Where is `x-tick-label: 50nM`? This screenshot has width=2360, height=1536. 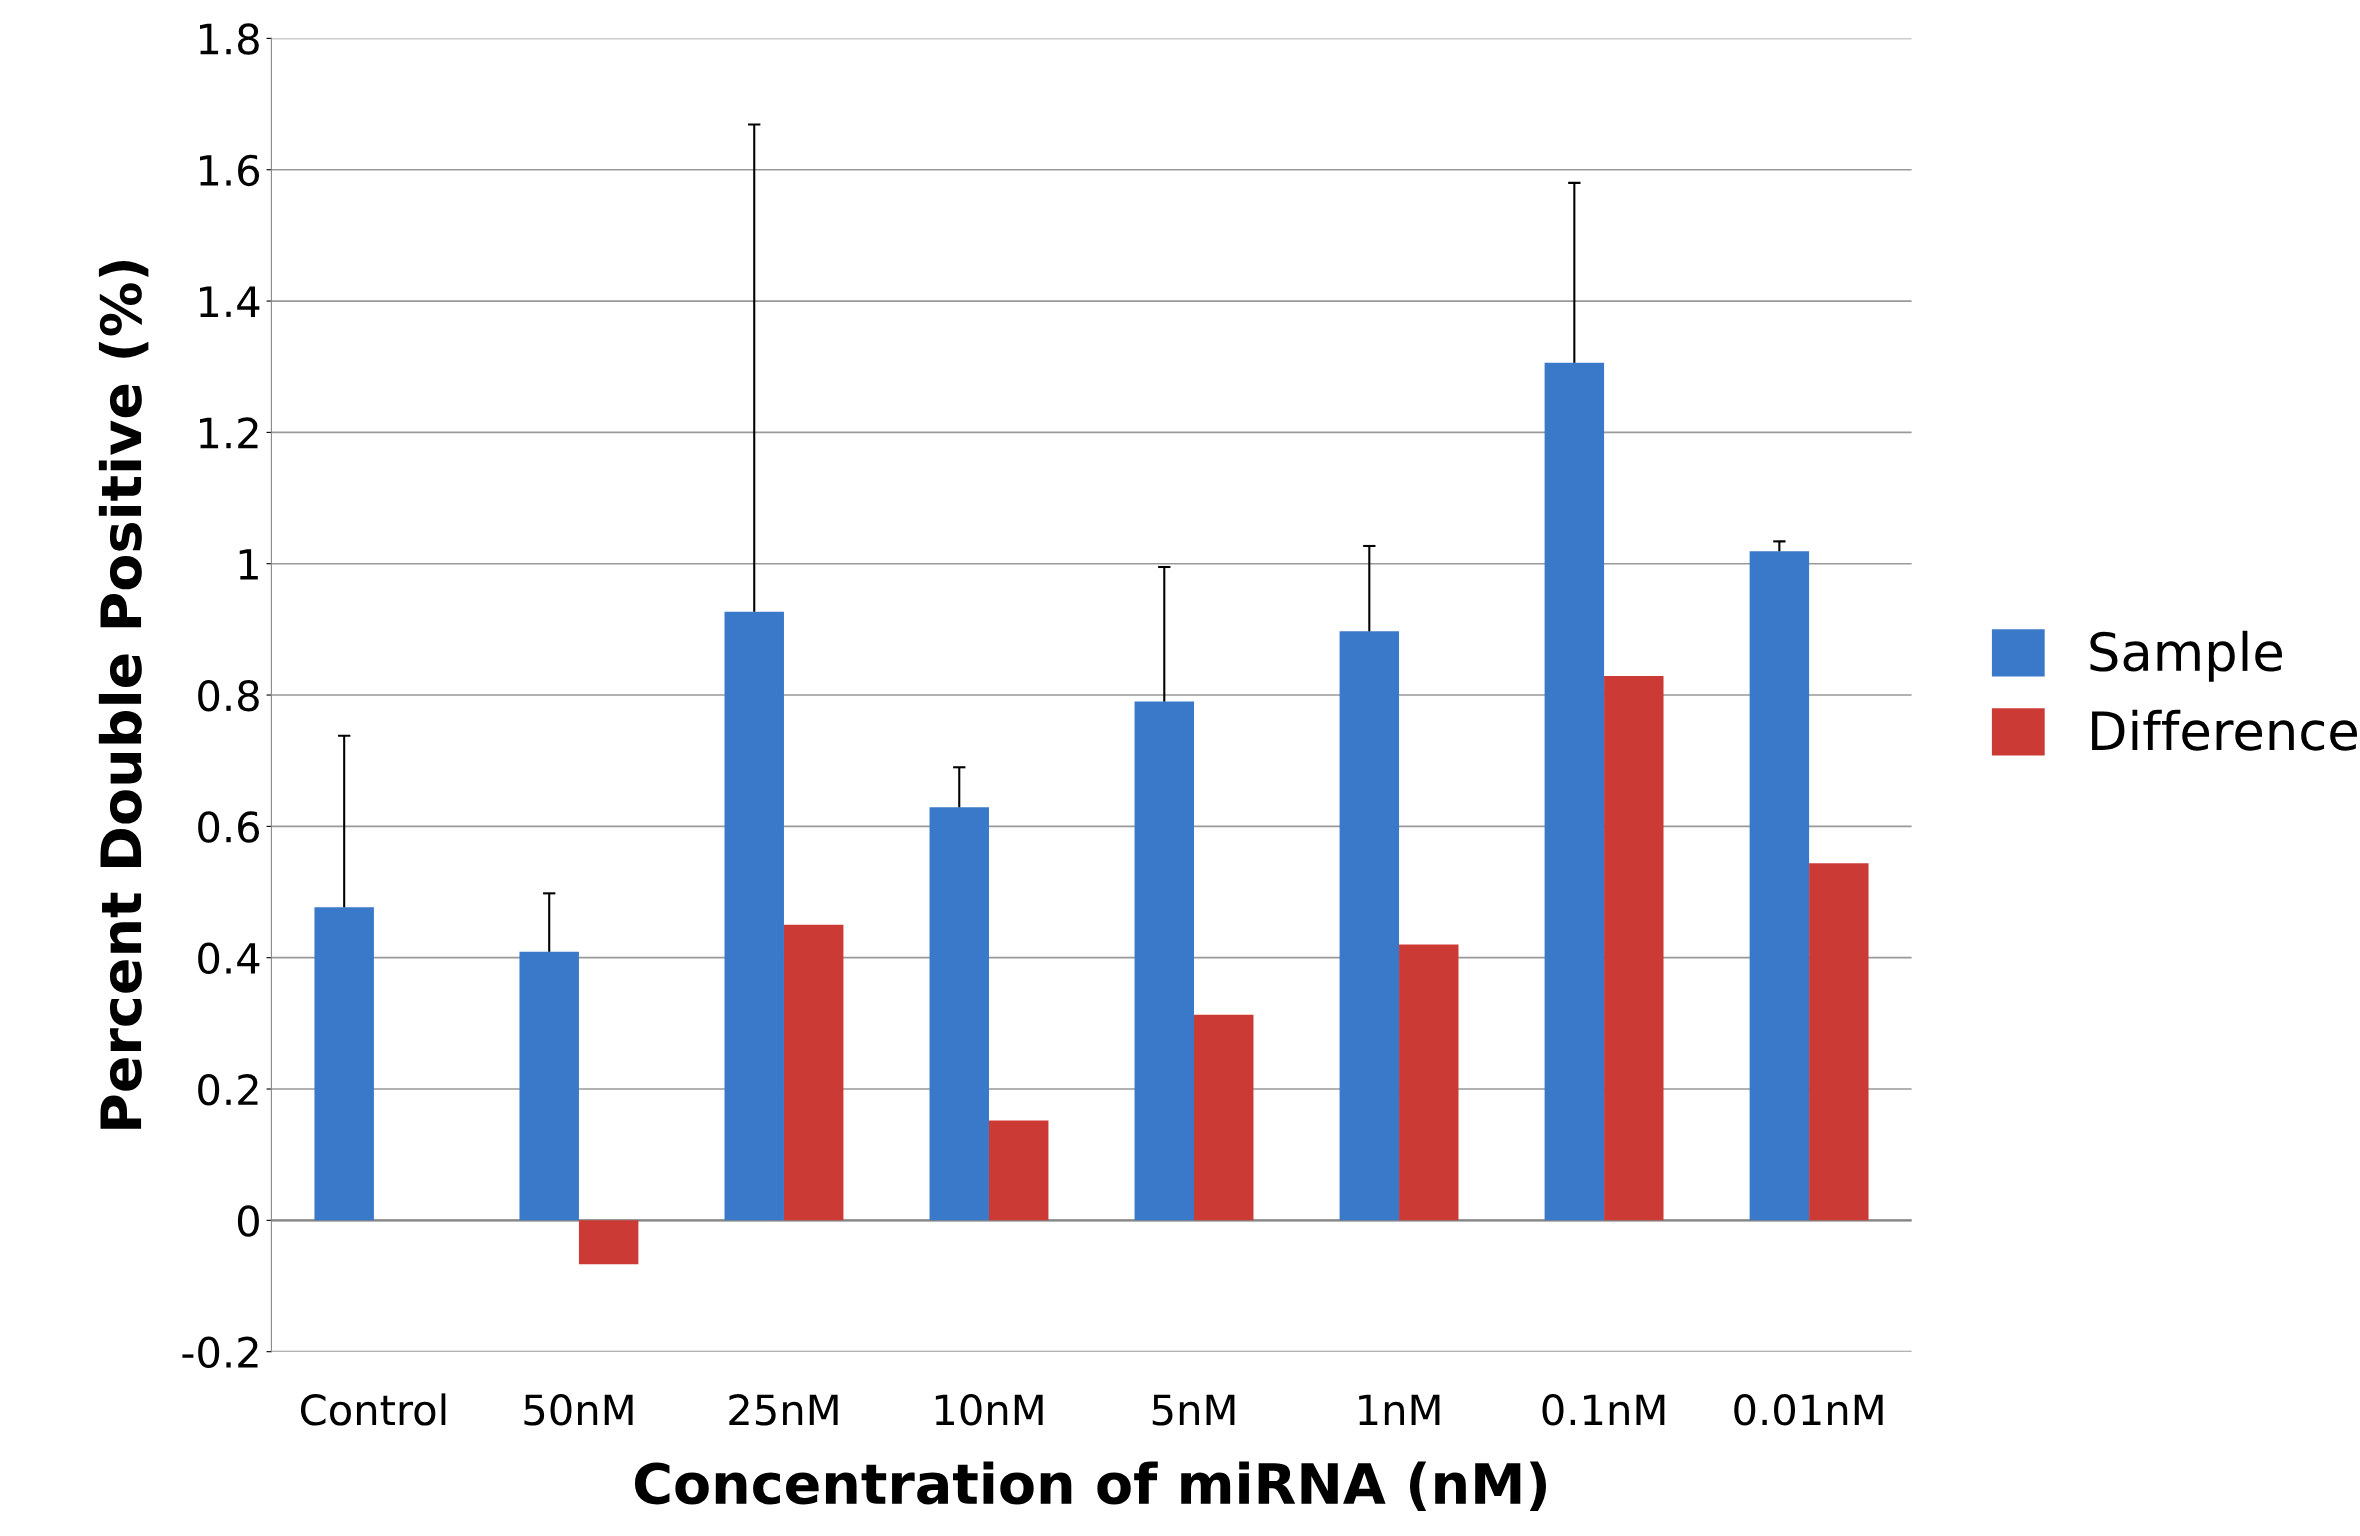
x-tick-label: 50nM is located at coordinates (578, 1410).